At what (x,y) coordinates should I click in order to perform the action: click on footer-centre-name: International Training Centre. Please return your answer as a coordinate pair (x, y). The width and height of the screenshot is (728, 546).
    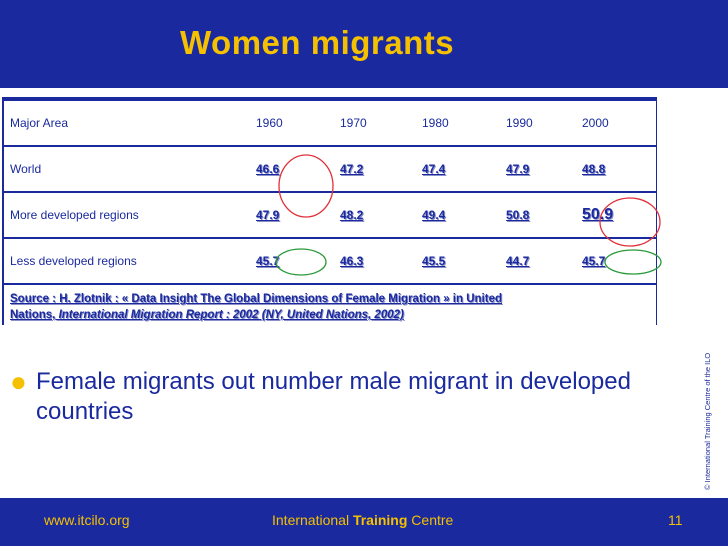
    Looking at the image, I should click on (362, 520).